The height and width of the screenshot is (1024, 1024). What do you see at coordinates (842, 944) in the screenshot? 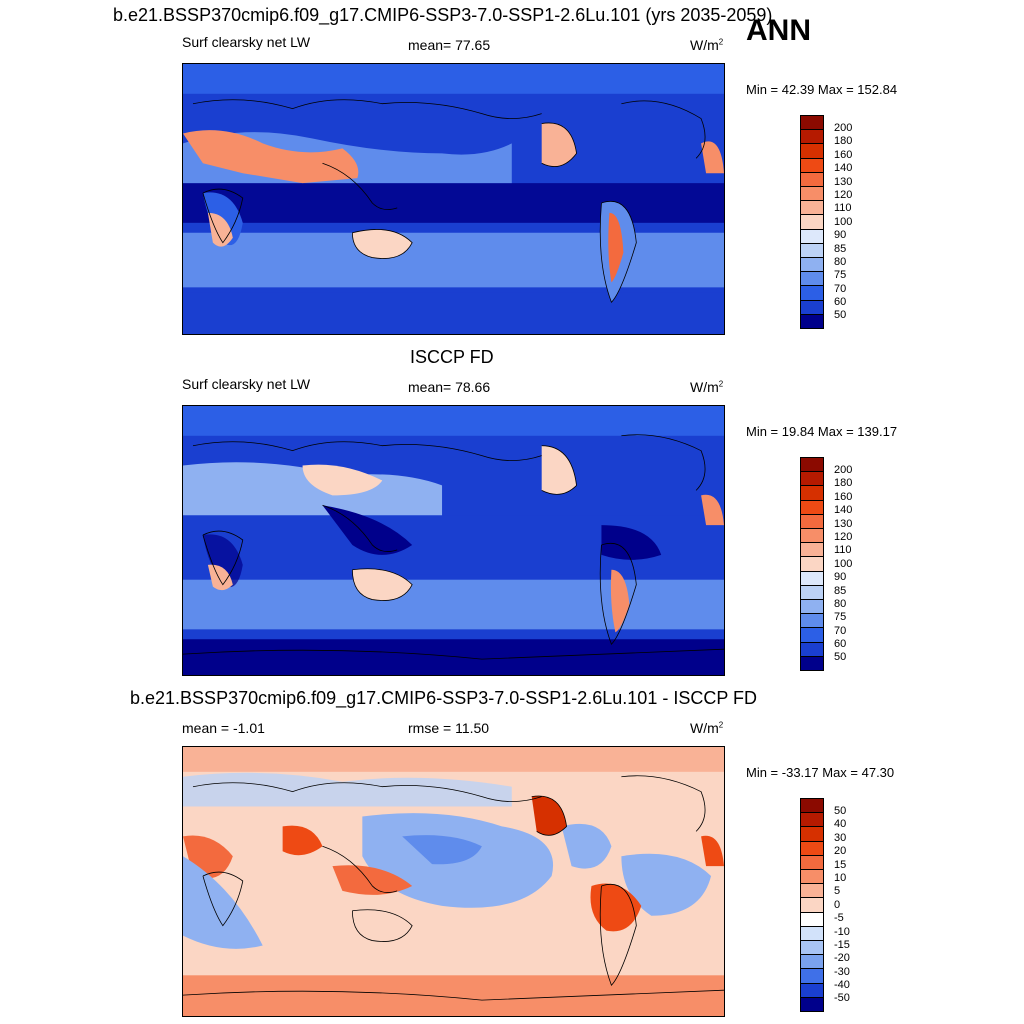
I see `colorbar-tick-label: -15` at bounding box center [842, 944].